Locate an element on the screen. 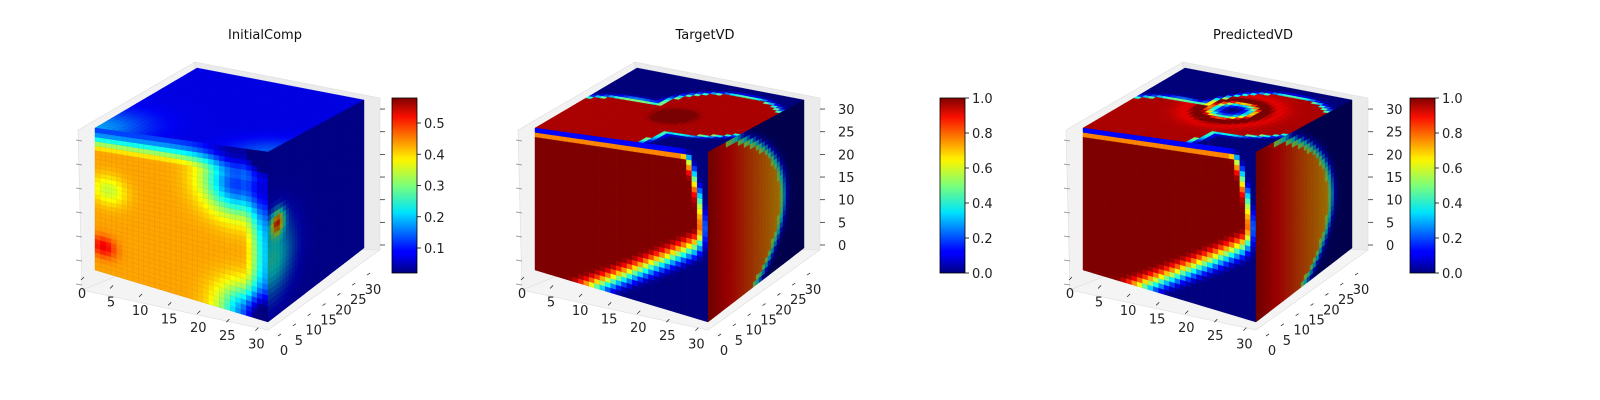 The image size is (1600, 400). cube-top-face is located at coordinates (1217, 110).